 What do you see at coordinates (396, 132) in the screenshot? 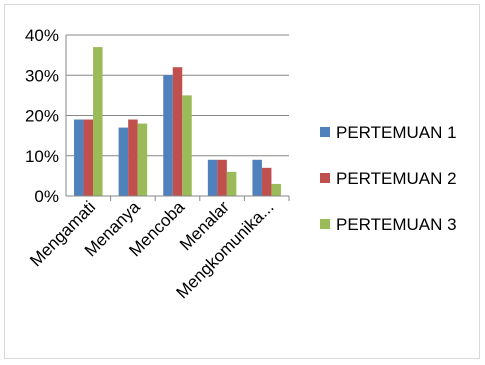
I see `legend-label: PERTEMUAN 1` at bounding box center [396, 132].